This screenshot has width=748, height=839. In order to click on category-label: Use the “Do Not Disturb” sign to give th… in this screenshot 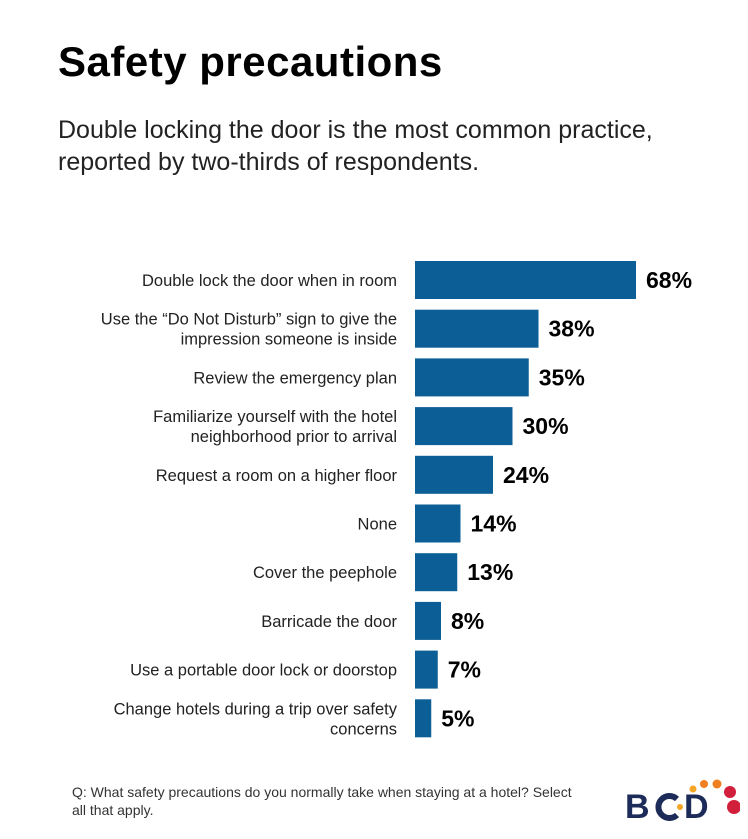, I will do `click(249, 330)`.